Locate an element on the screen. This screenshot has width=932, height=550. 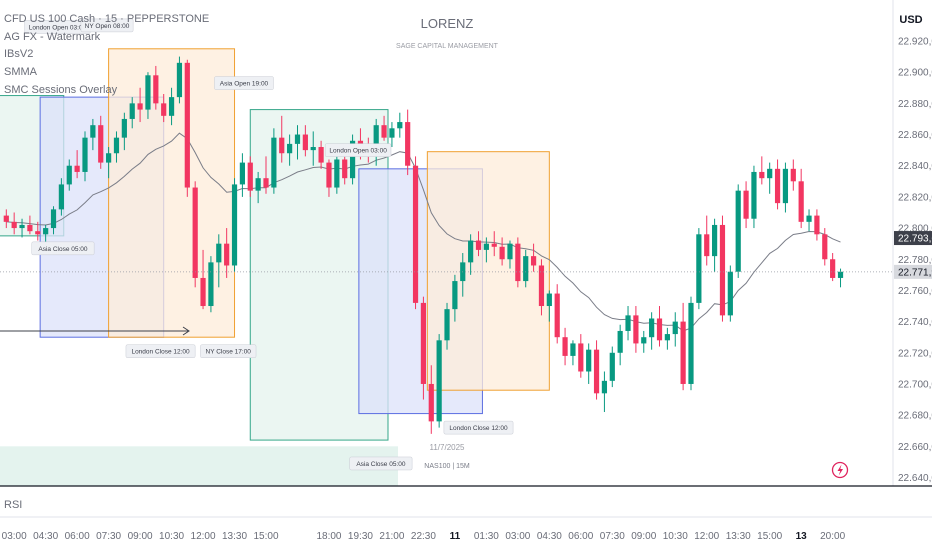
session-label: London Open 03:00 is located at coordinates (358, 150).